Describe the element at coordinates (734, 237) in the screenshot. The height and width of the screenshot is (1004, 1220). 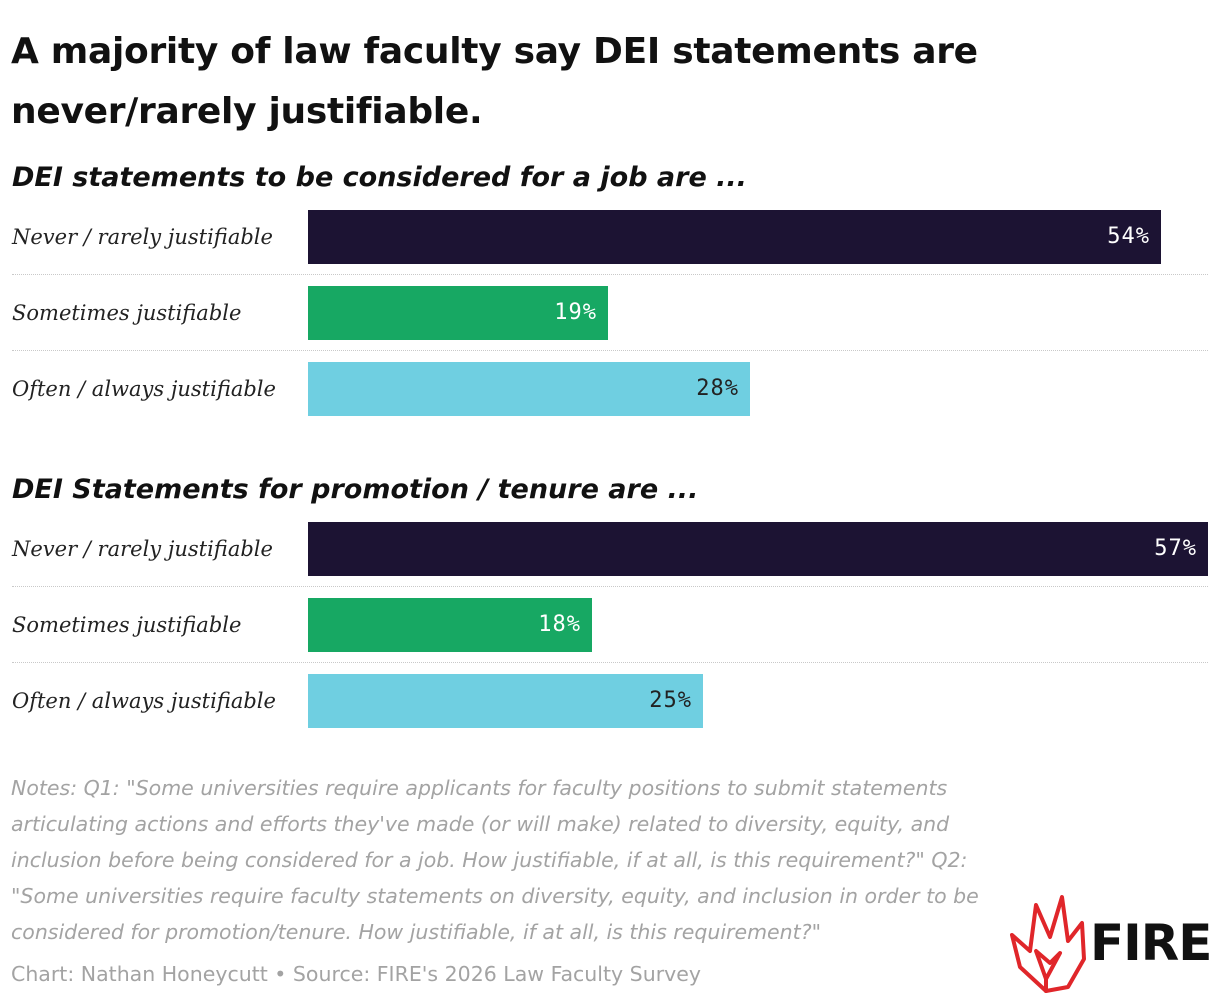
I see `bar: 54%` at that location.